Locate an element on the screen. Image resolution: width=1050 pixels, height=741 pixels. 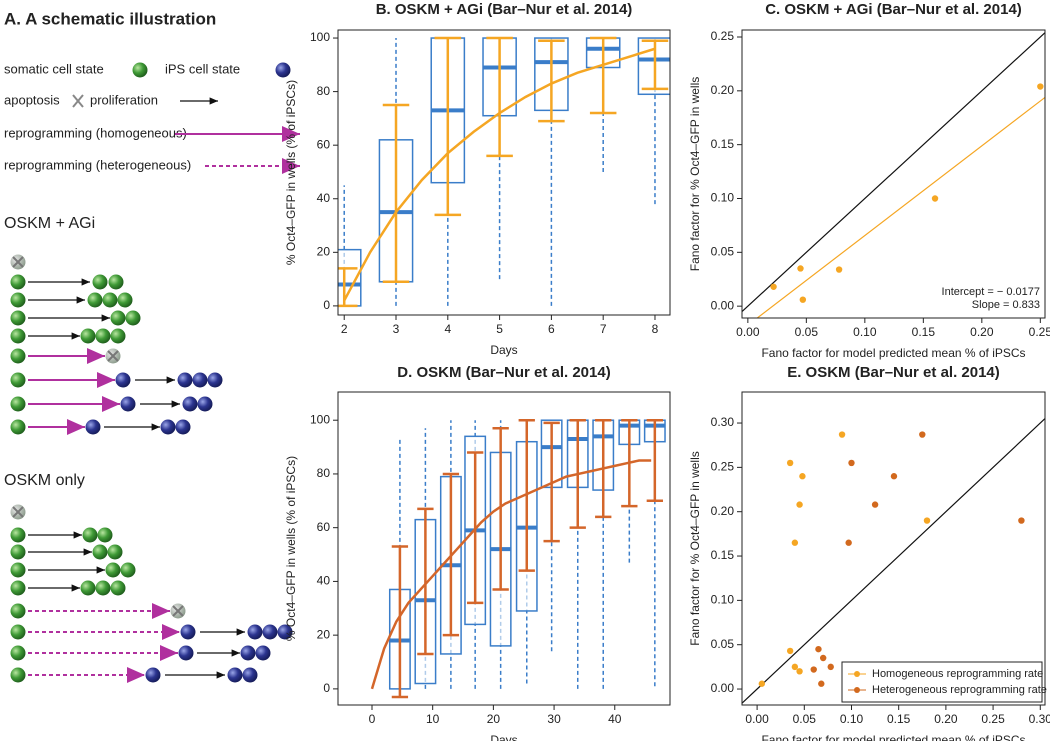
y-tick-label: 60 is located at coordinates (324, 144).